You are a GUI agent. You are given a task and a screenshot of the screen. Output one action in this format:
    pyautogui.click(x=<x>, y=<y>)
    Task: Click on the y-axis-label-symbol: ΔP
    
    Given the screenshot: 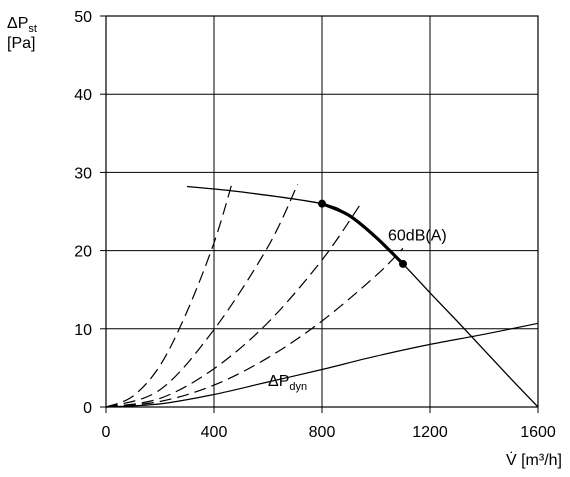 What is the action you would take?
    pyautogui.click(x=17, y=23)
    